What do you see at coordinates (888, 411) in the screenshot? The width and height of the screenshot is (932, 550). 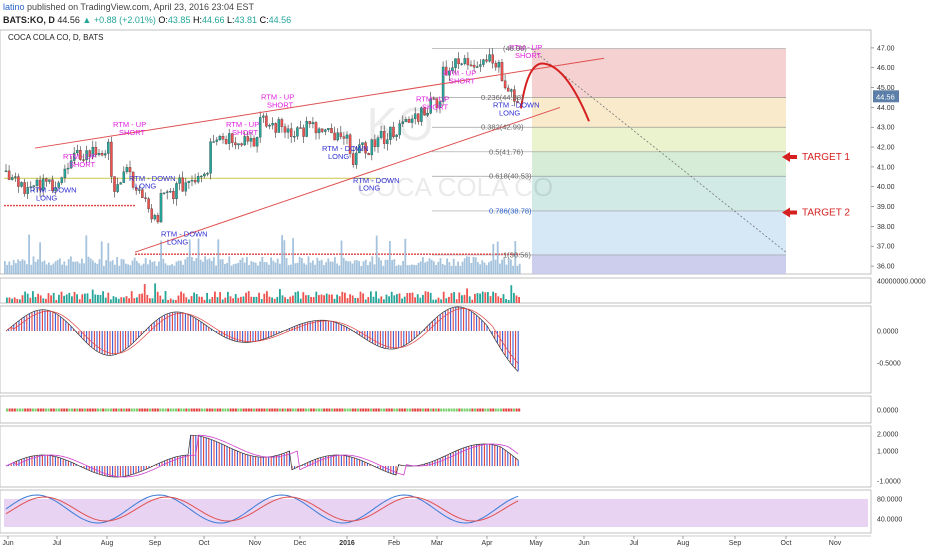 I see `pane-scale-label: 0.0000` at bounding box center [888, 411].